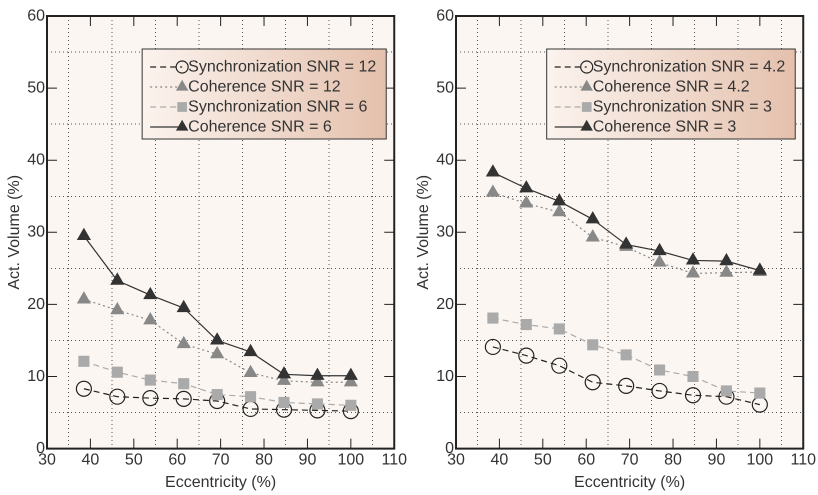 Image resolution: width=818 pixels, height=495 pixels. What do you see at coordinates (689, 67) in the screenshot?
I see `legend-label: Synchronization SNR = 4.2` at bounding box center [689, 67].